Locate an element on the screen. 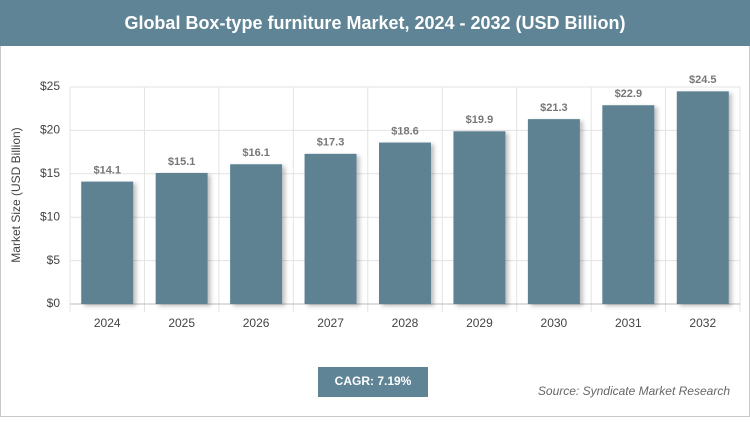  value-label: $24.5 is located at coordinates (703, 80).